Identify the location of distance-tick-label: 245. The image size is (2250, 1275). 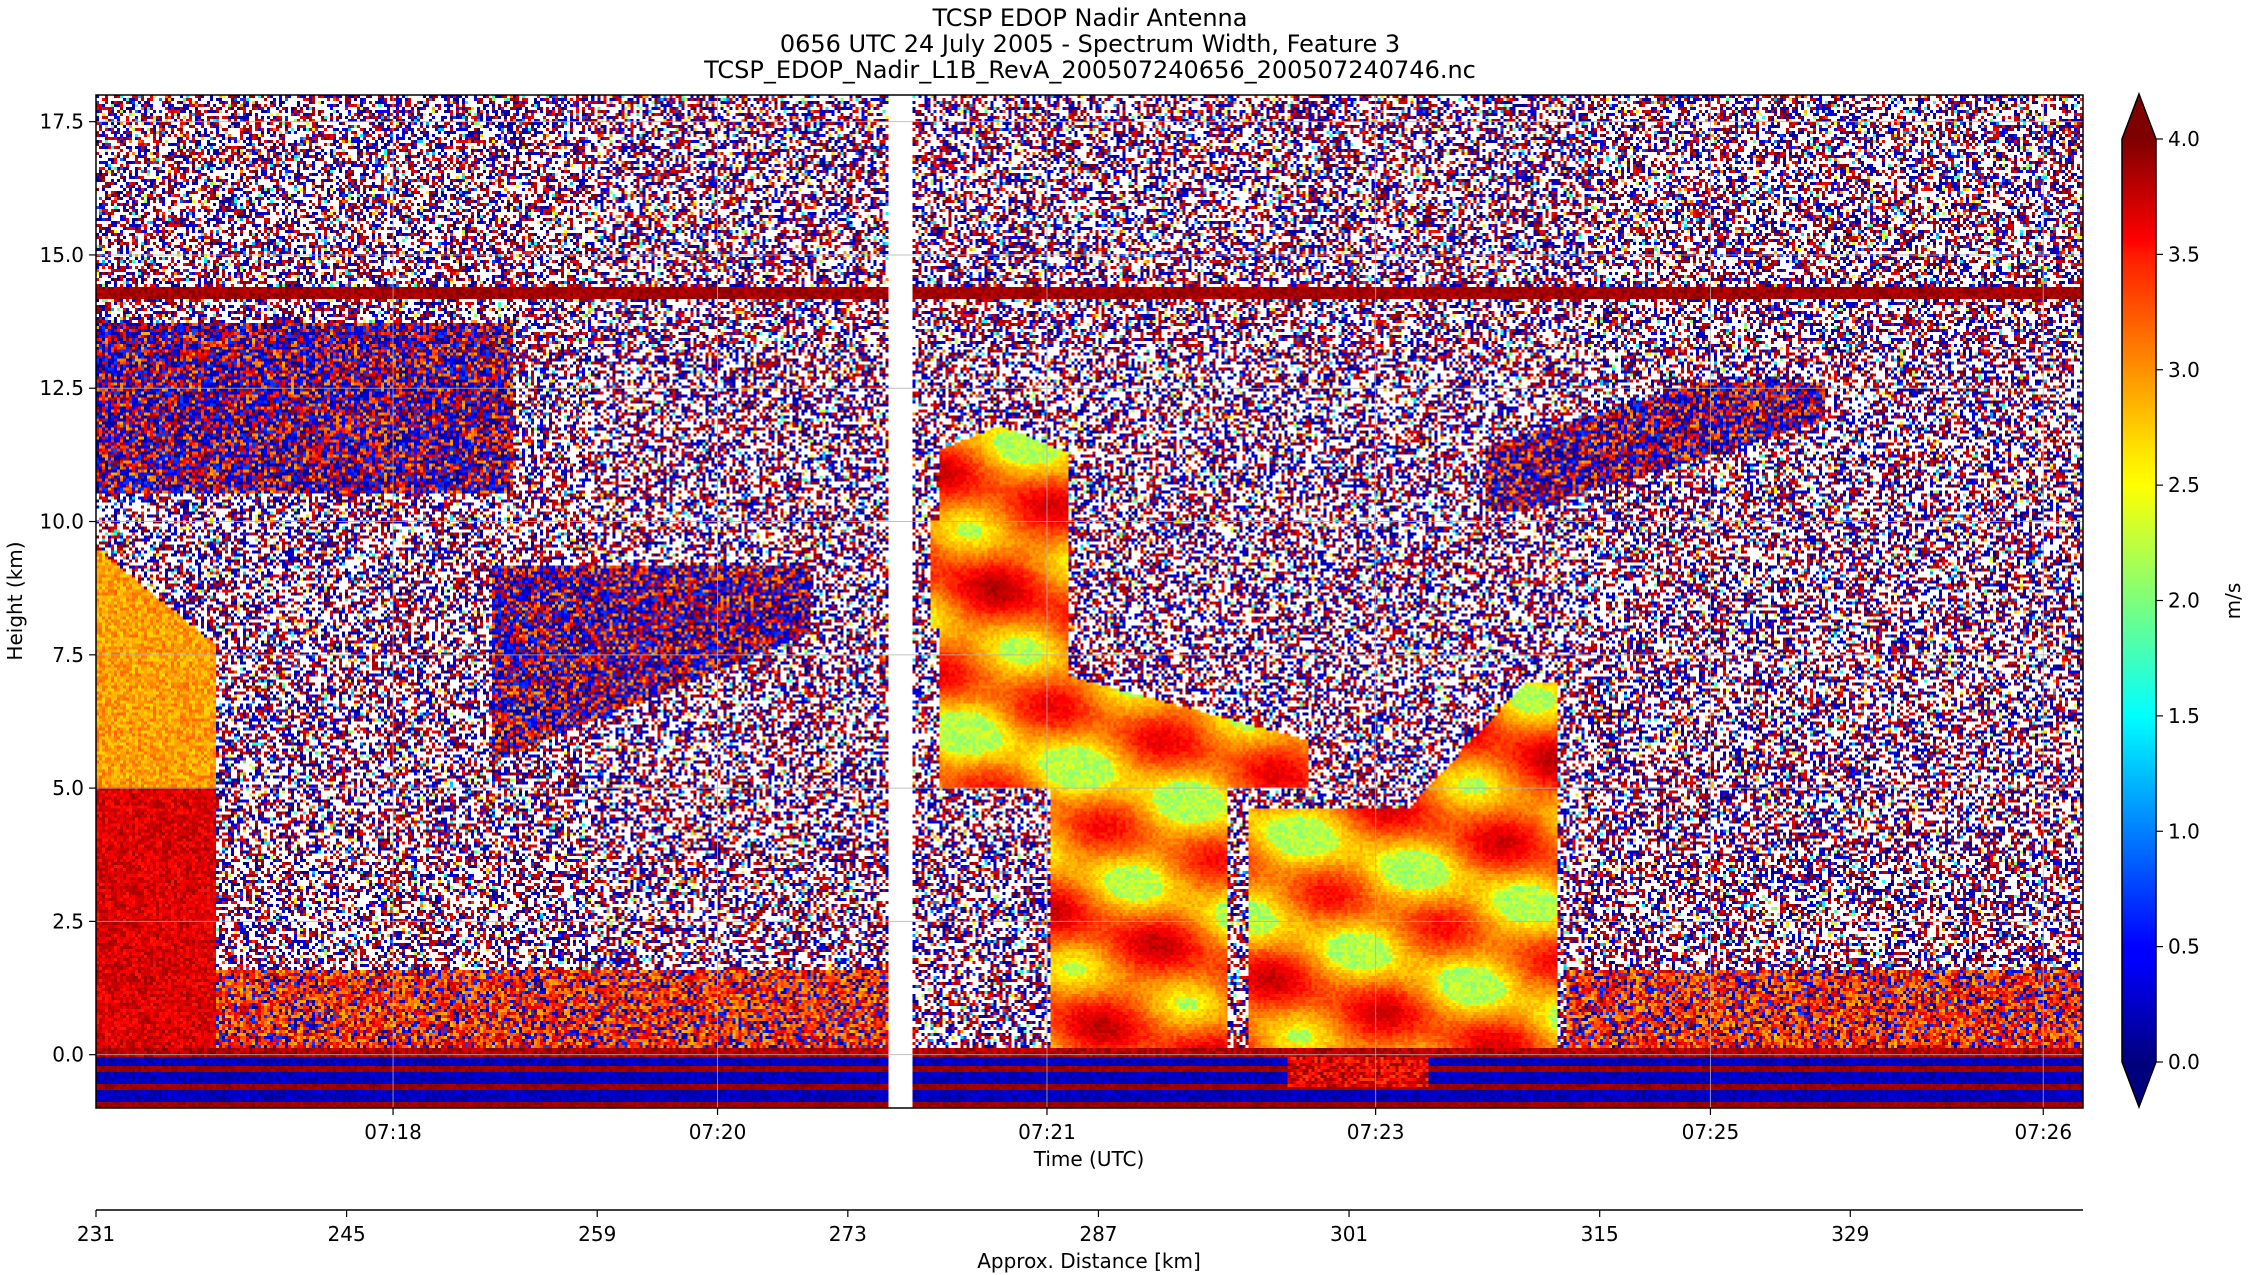
(347, 1234).